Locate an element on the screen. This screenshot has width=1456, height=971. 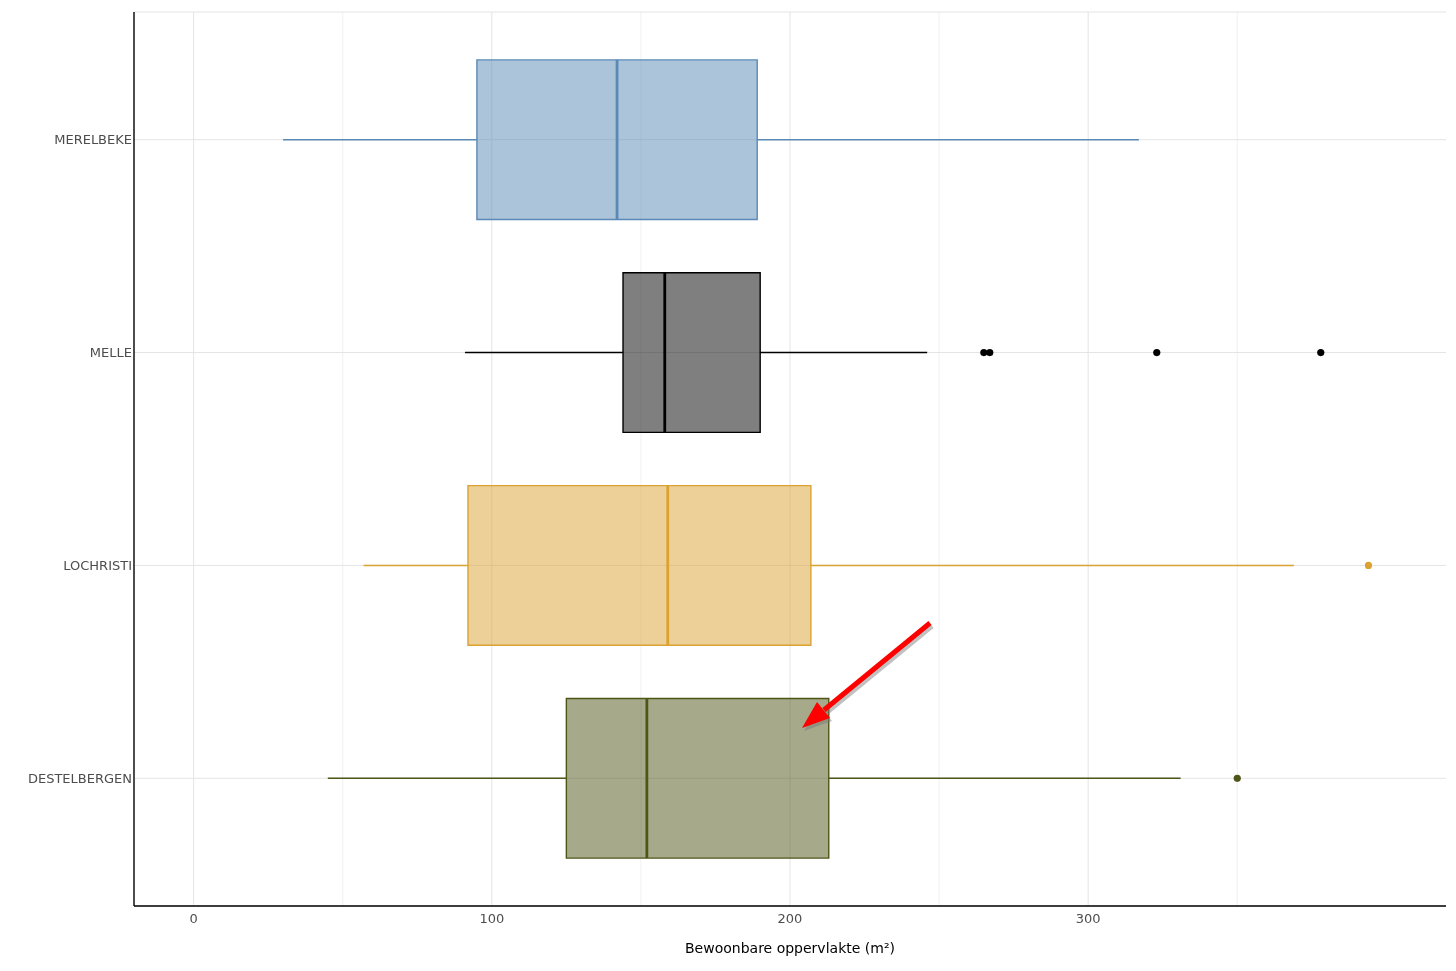
x-tick-label: 200 is located at coordinates (790, 919).